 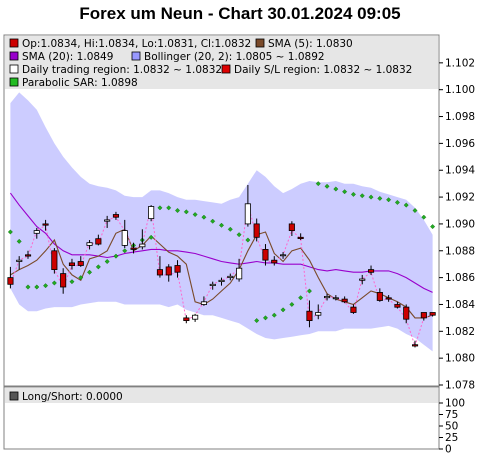 I want to click on y-tick-label: 1.078, so click(x=460, y=386).